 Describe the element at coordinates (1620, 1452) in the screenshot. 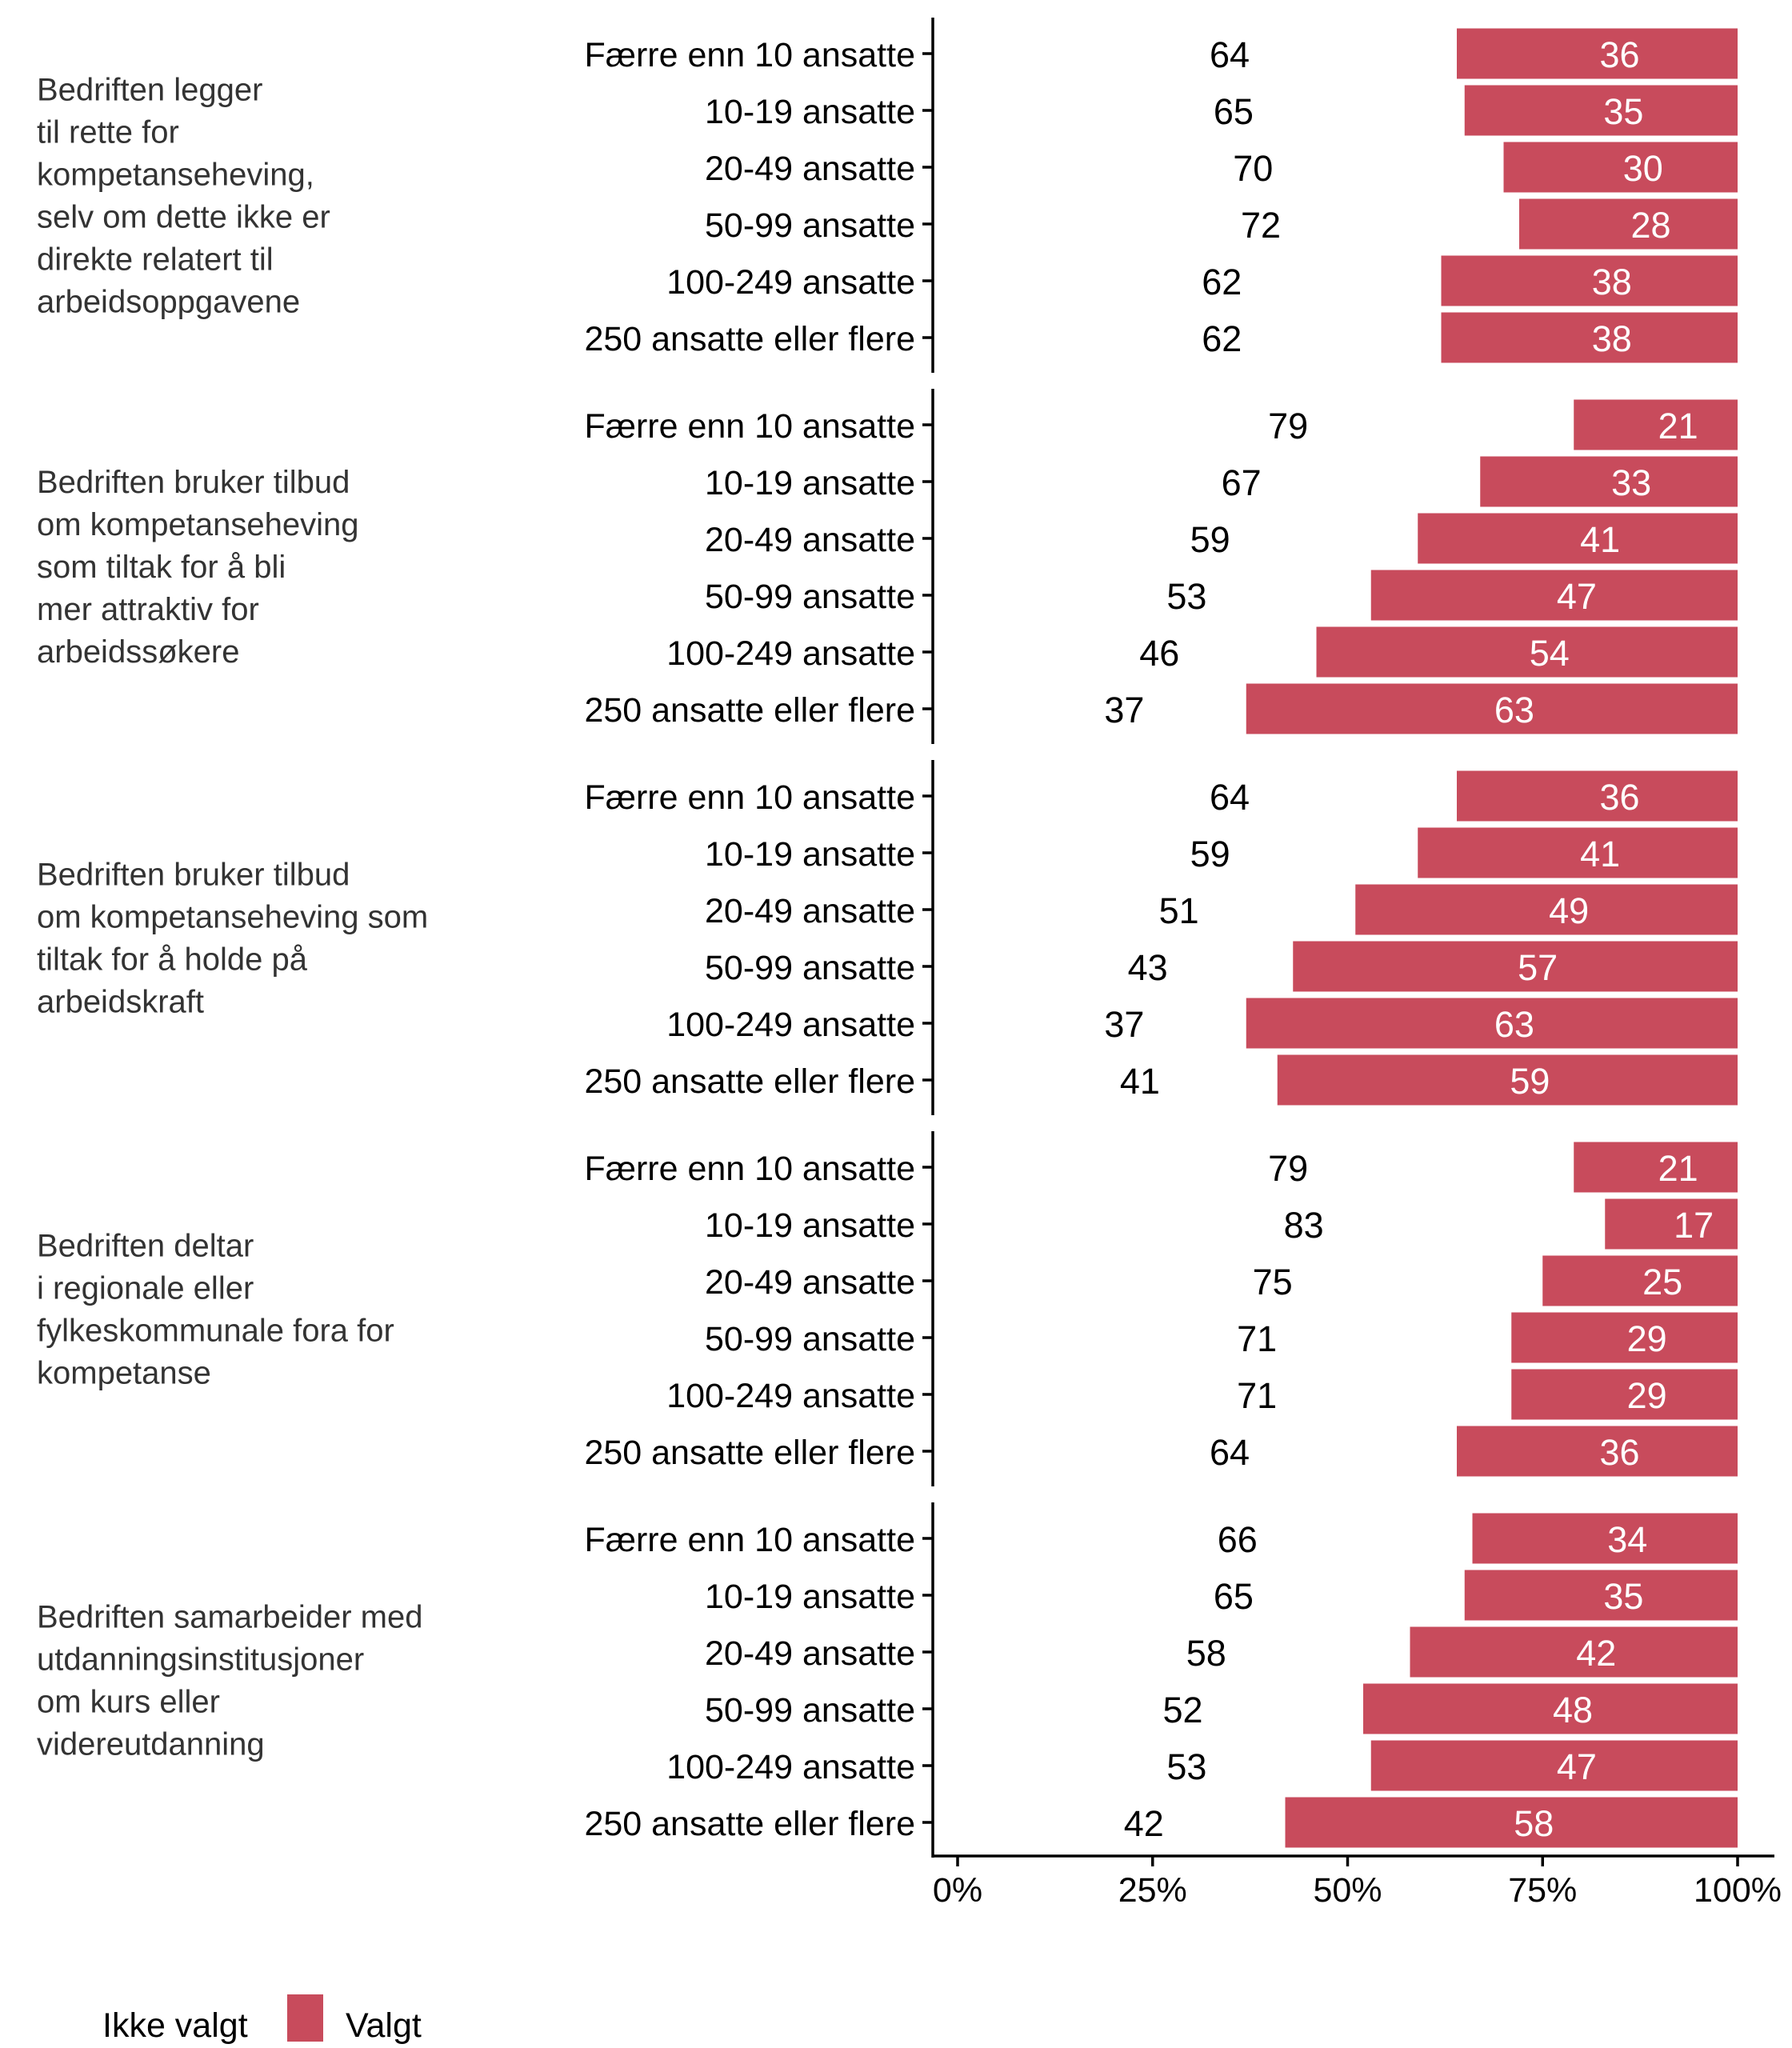

I see `data-label-valgt: 36` at that location.